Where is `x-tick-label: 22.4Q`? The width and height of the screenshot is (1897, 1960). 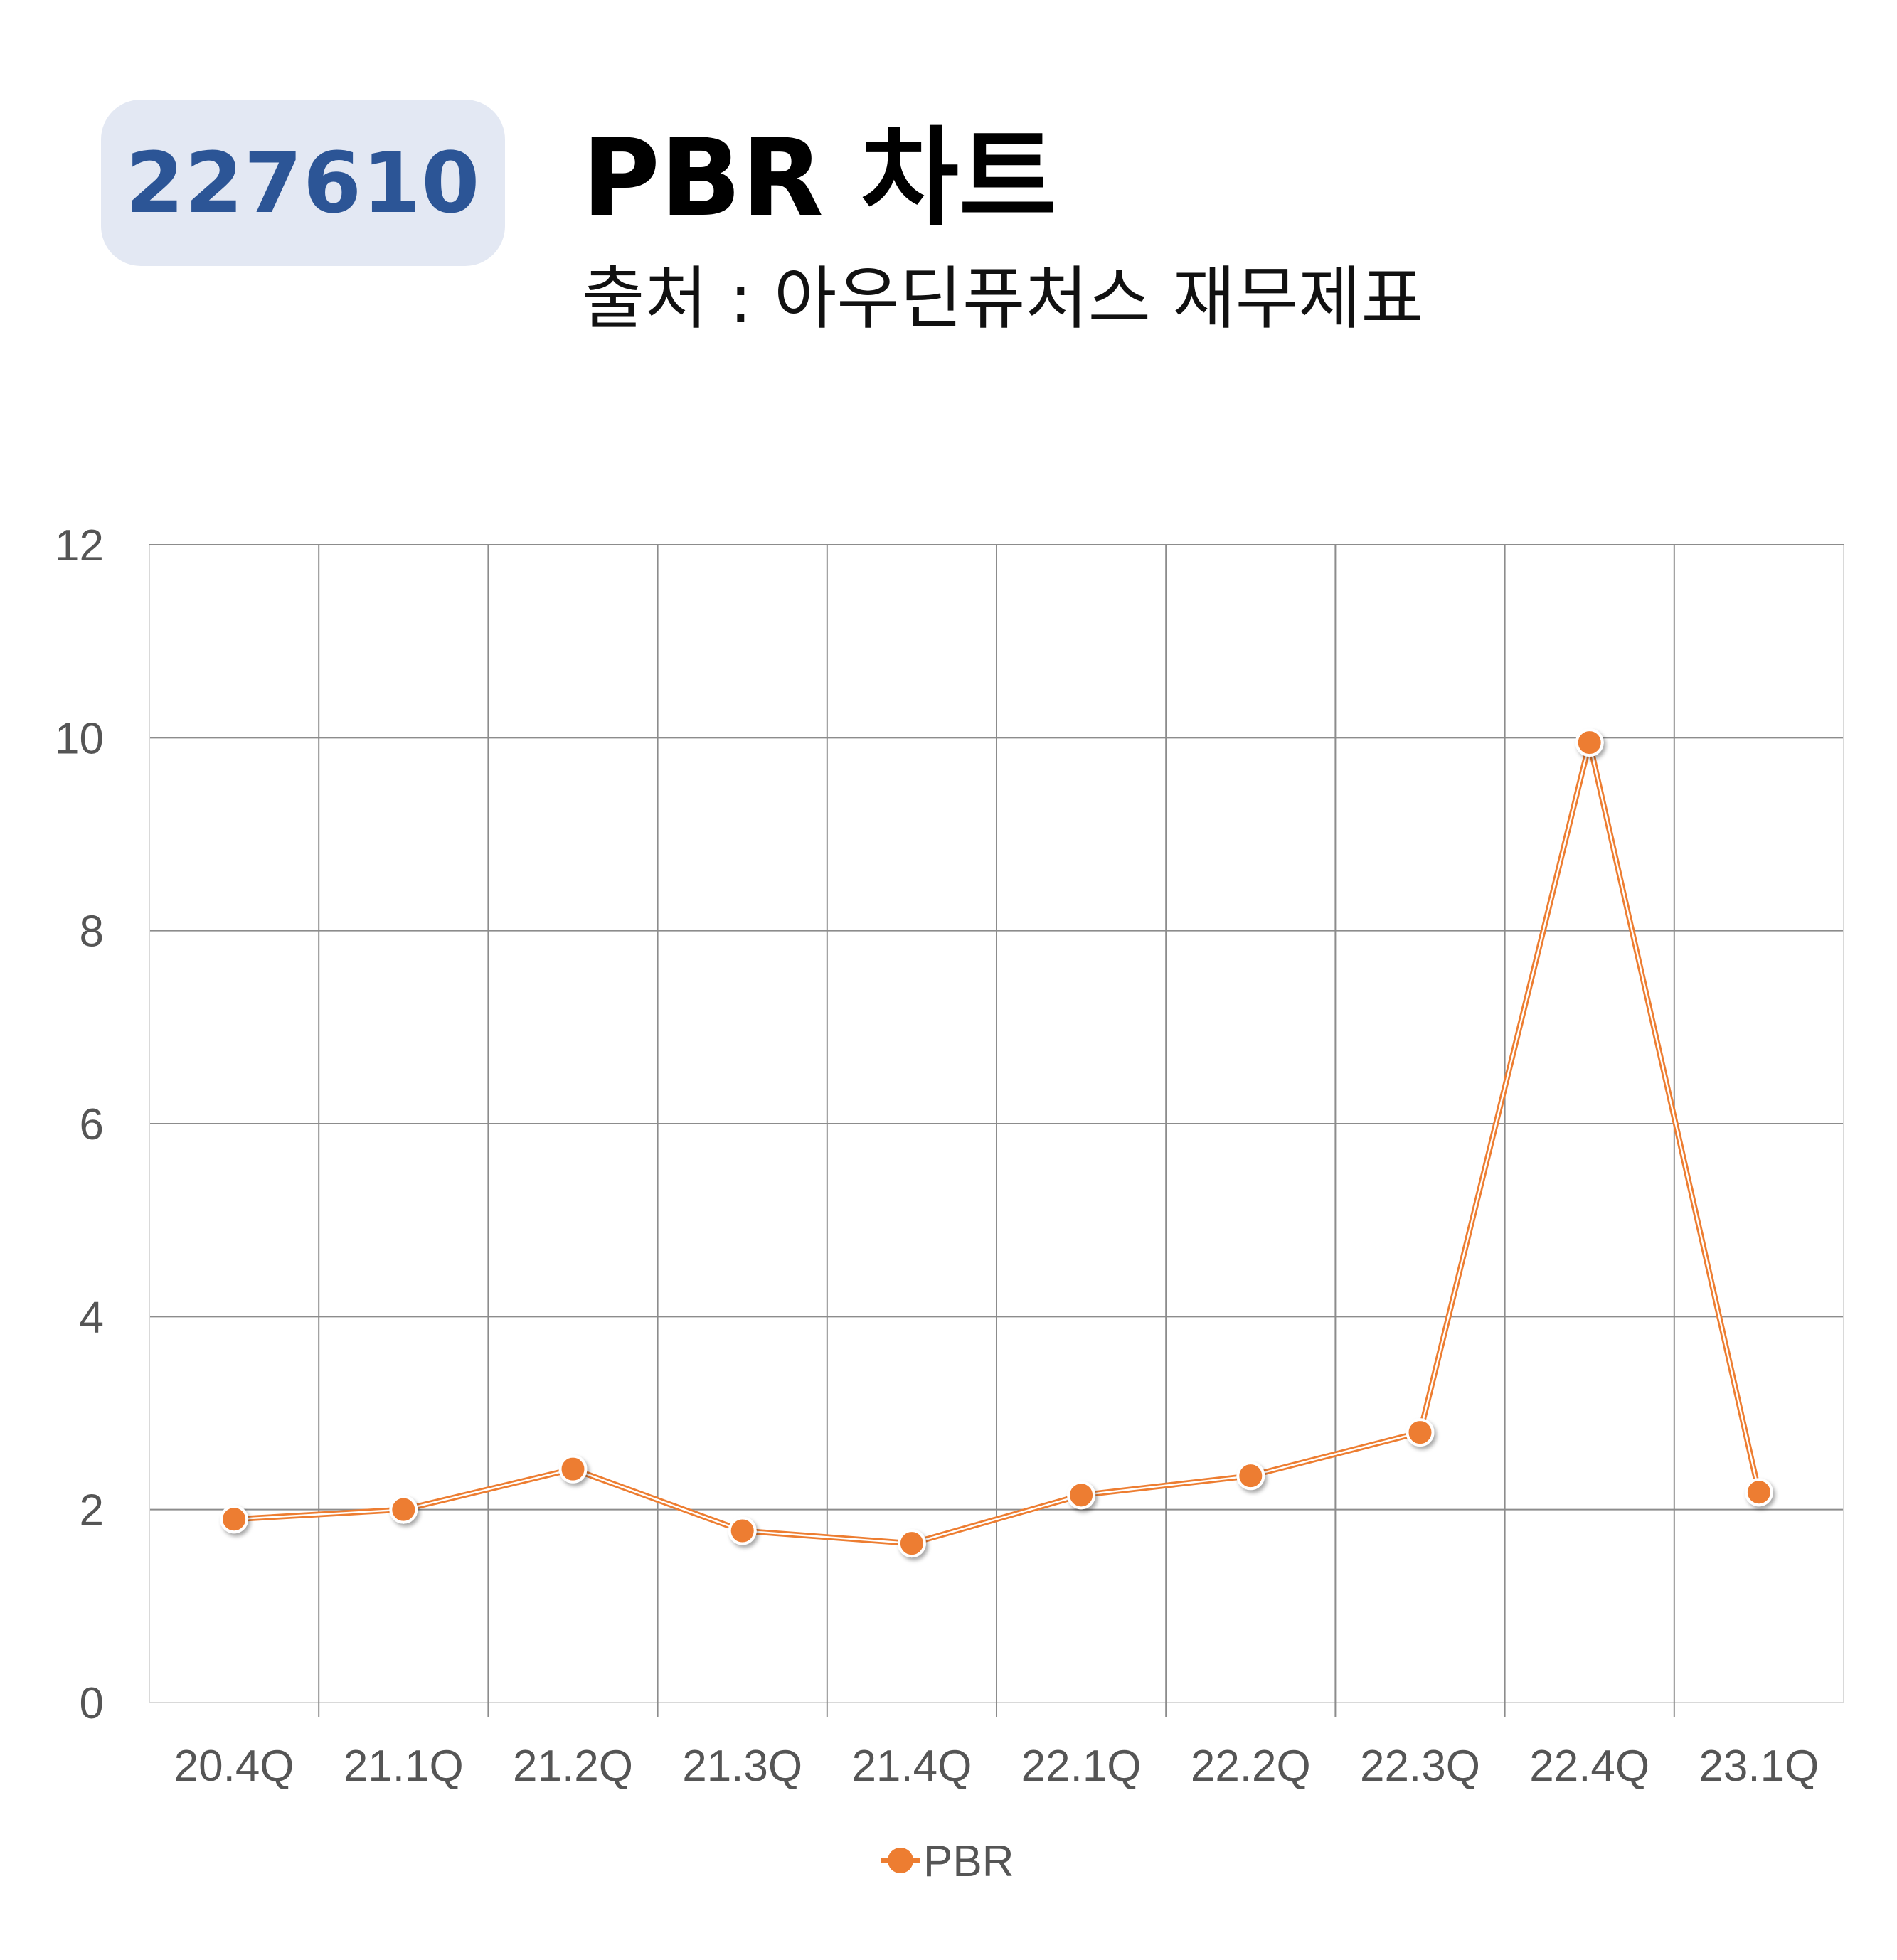 x-tick-label: 22.4Q is located at coordinates (1589, 1766).